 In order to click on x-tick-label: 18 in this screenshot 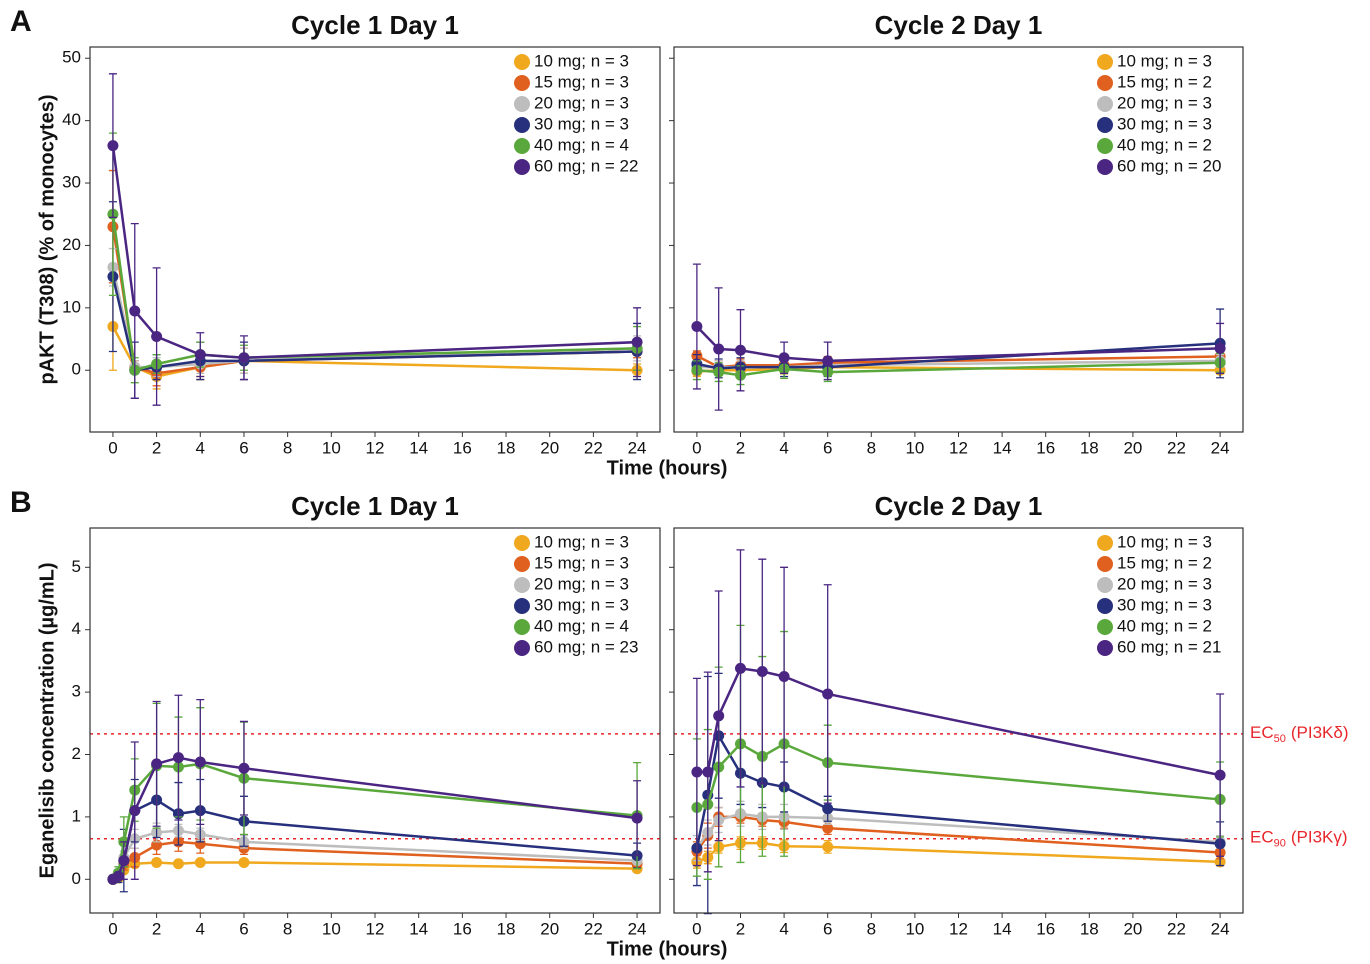, I will do `click(506, 928)`.